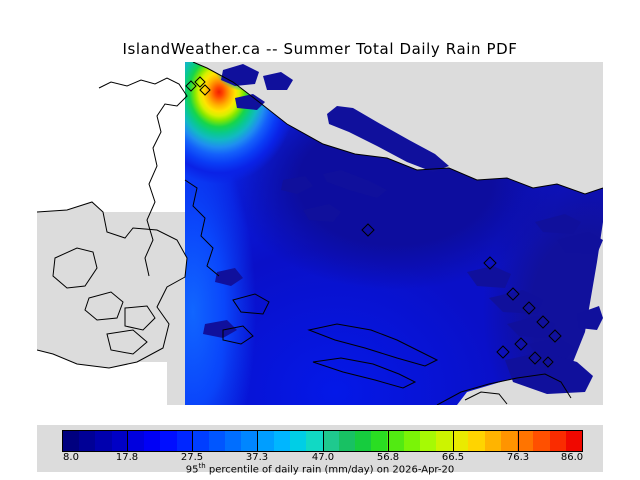 Image resolution: width=640 pixels, height=480 pixels. Describe the element at coordinates (140, 318) in the screenshot. I see `coast-west-inlet-c` at that location.